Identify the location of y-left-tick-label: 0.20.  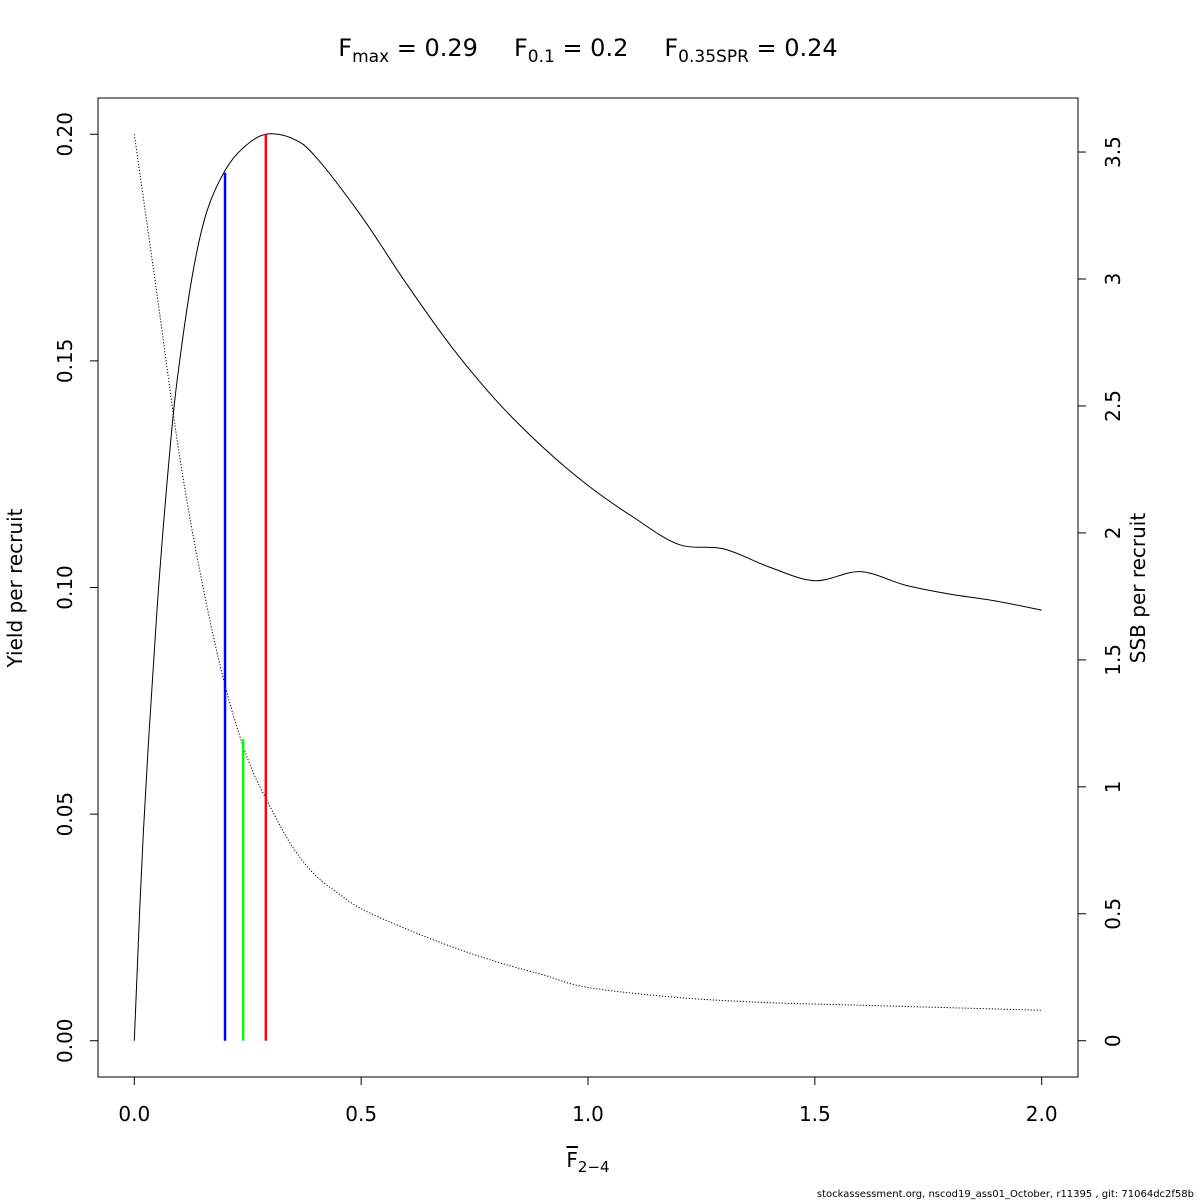
(65, 134).